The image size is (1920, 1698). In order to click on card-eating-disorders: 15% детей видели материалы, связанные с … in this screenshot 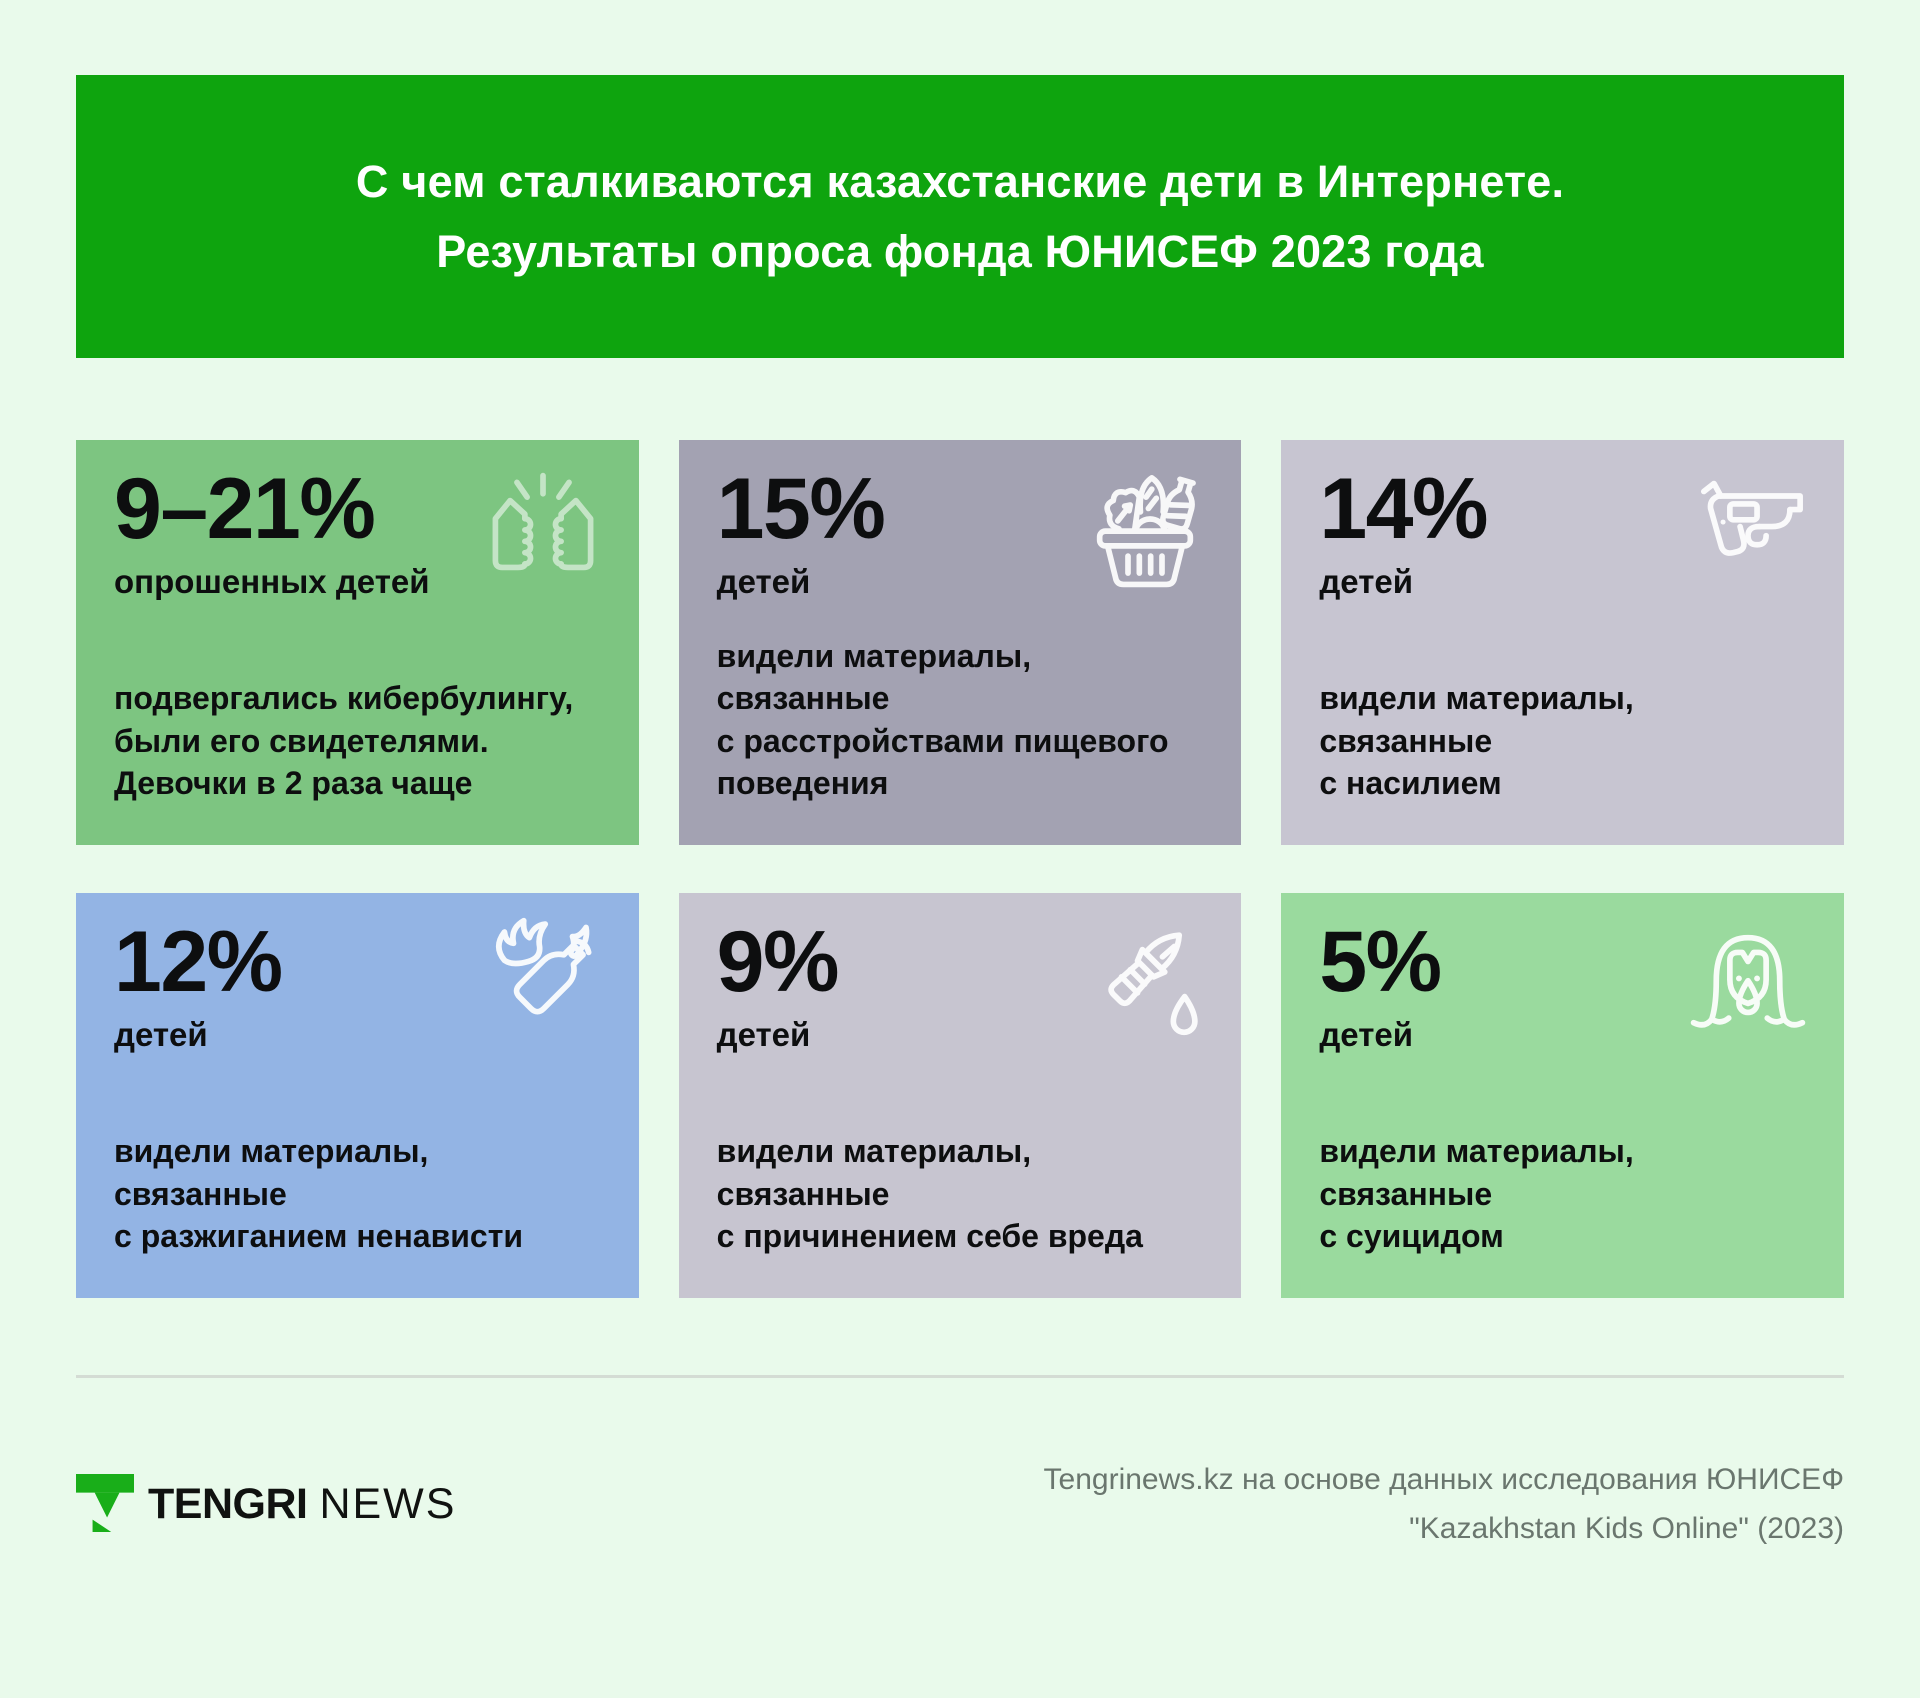, I will do `click(960, 642)`.